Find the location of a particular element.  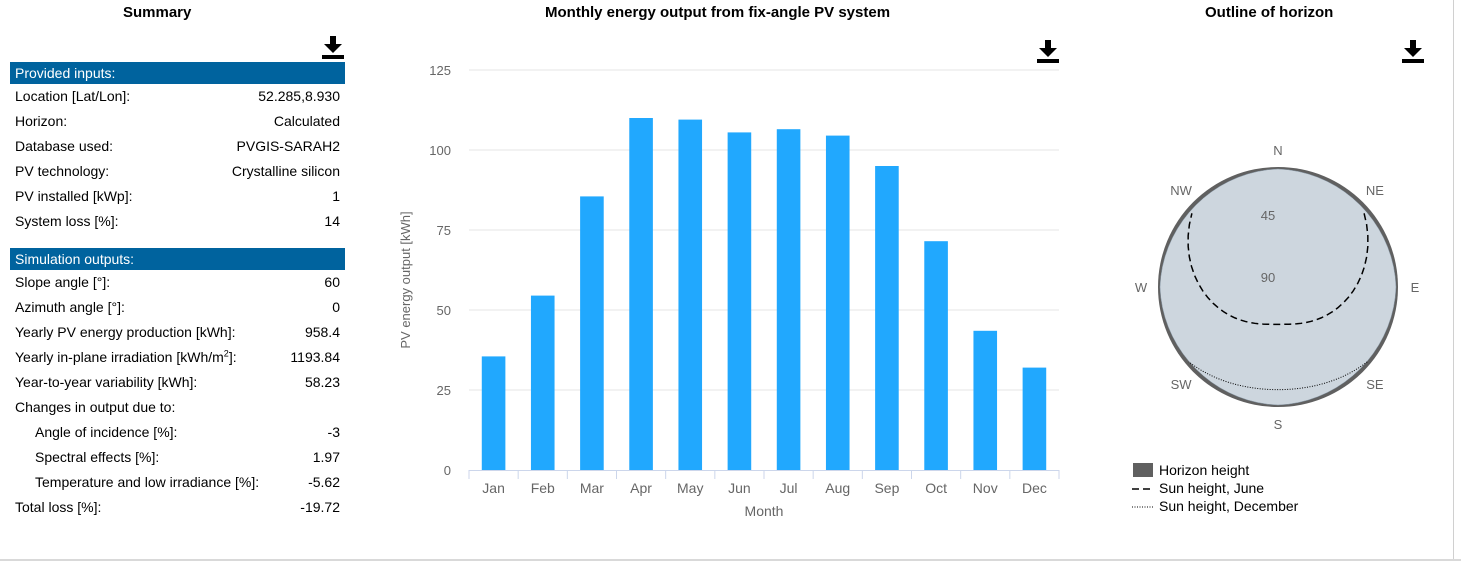

y-tick-label: 50 is located at coordinates (444, 310).